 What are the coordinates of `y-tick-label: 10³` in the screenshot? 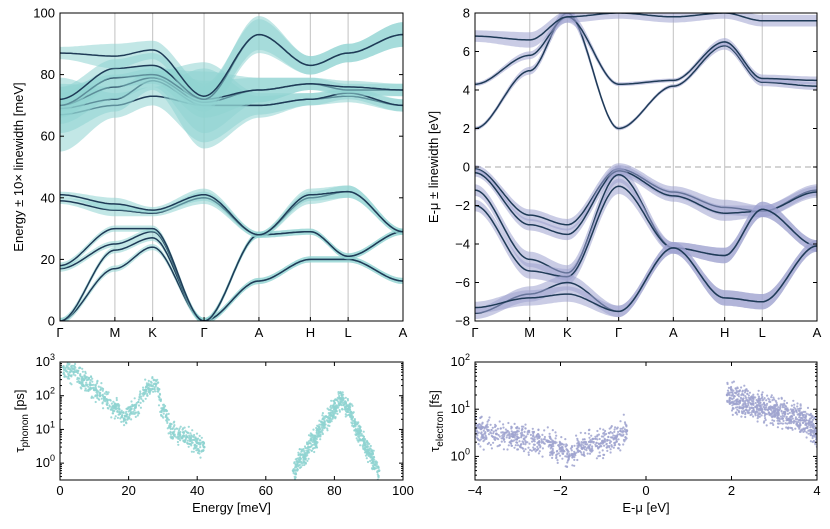 It's located at (45, 360).